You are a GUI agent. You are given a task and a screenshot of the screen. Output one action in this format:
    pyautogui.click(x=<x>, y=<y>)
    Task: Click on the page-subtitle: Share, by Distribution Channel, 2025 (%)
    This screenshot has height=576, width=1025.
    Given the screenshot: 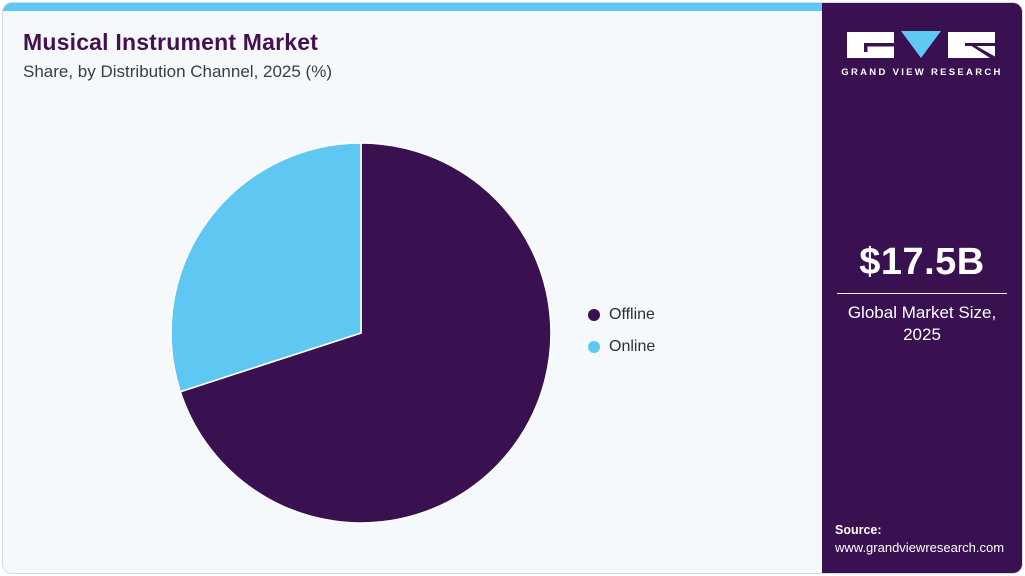 What is the action you would take?
    pyautogui.click(x=177, y=71)
    